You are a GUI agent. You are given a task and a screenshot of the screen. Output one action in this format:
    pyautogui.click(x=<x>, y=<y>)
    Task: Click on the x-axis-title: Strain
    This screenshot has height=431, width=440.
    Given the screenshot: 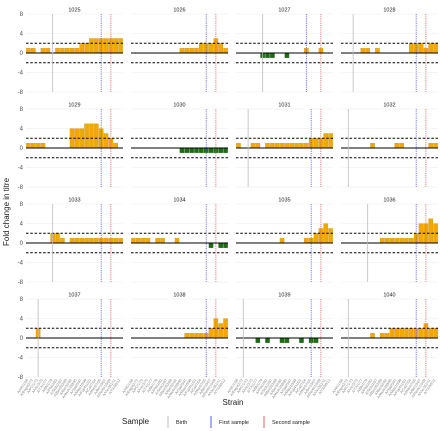 What is the action you would take?
    pyautogui.click(x=233, y=402)
    